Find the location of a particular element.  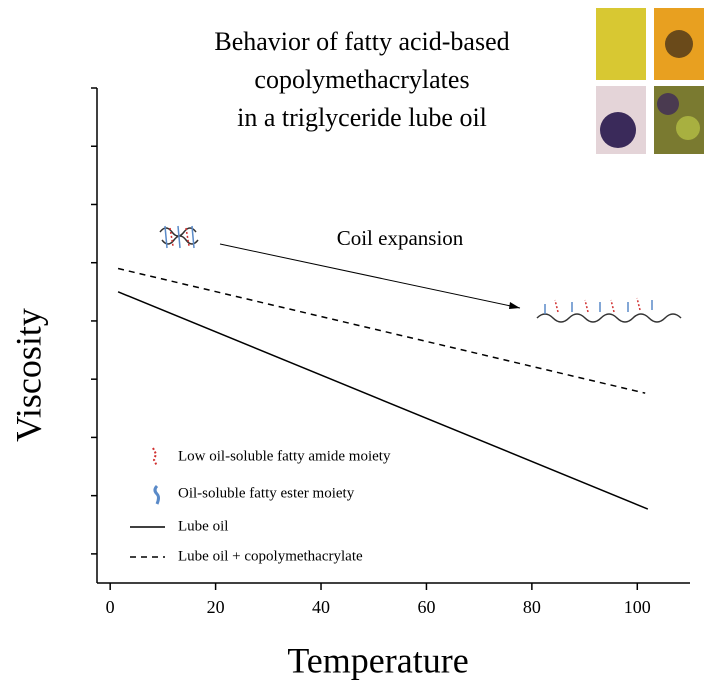

arrow-head is located at coordinates (514, 305).